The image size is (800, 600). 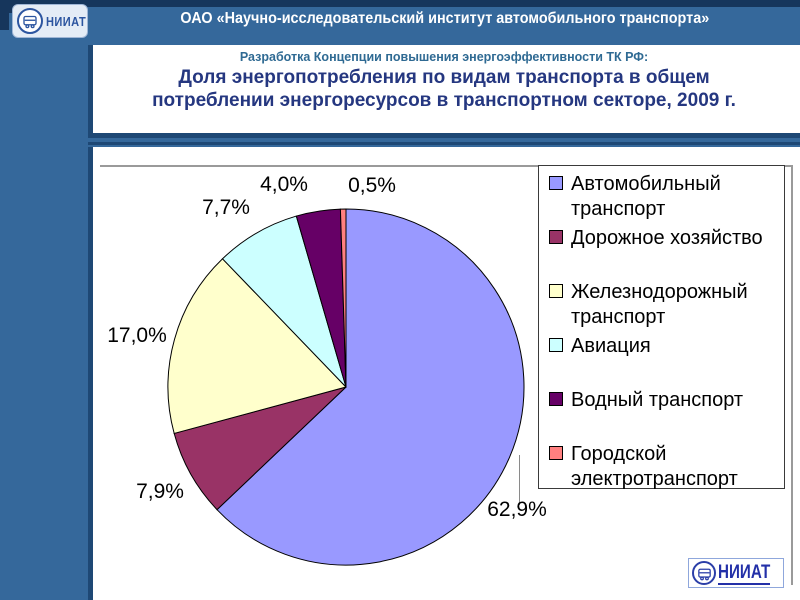 What do you see at coordinates (664, 415) in the screenshot?
I see `legend-entry: Водный транспорт` at bounding box center [664, 415].